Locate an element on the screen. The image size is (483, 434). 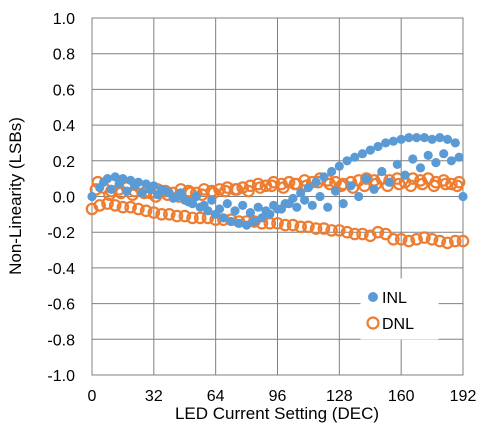
y-tick-label: -0.2 is located at coordinates (61, 233).